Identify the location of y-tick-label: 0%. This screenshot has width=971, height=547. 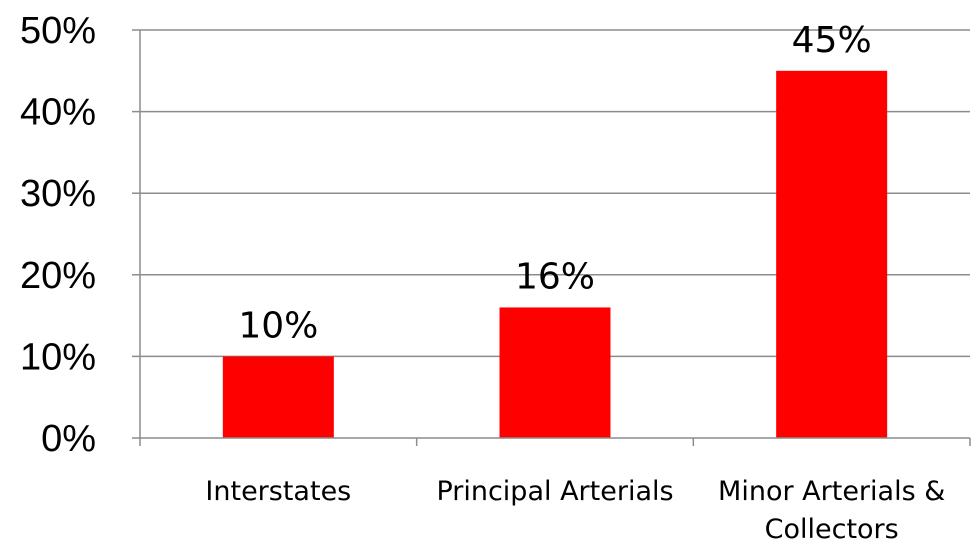
(68, 439).